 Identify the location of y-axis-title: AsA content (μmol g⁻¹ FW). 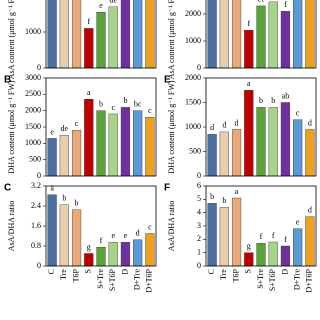
(171, 39).